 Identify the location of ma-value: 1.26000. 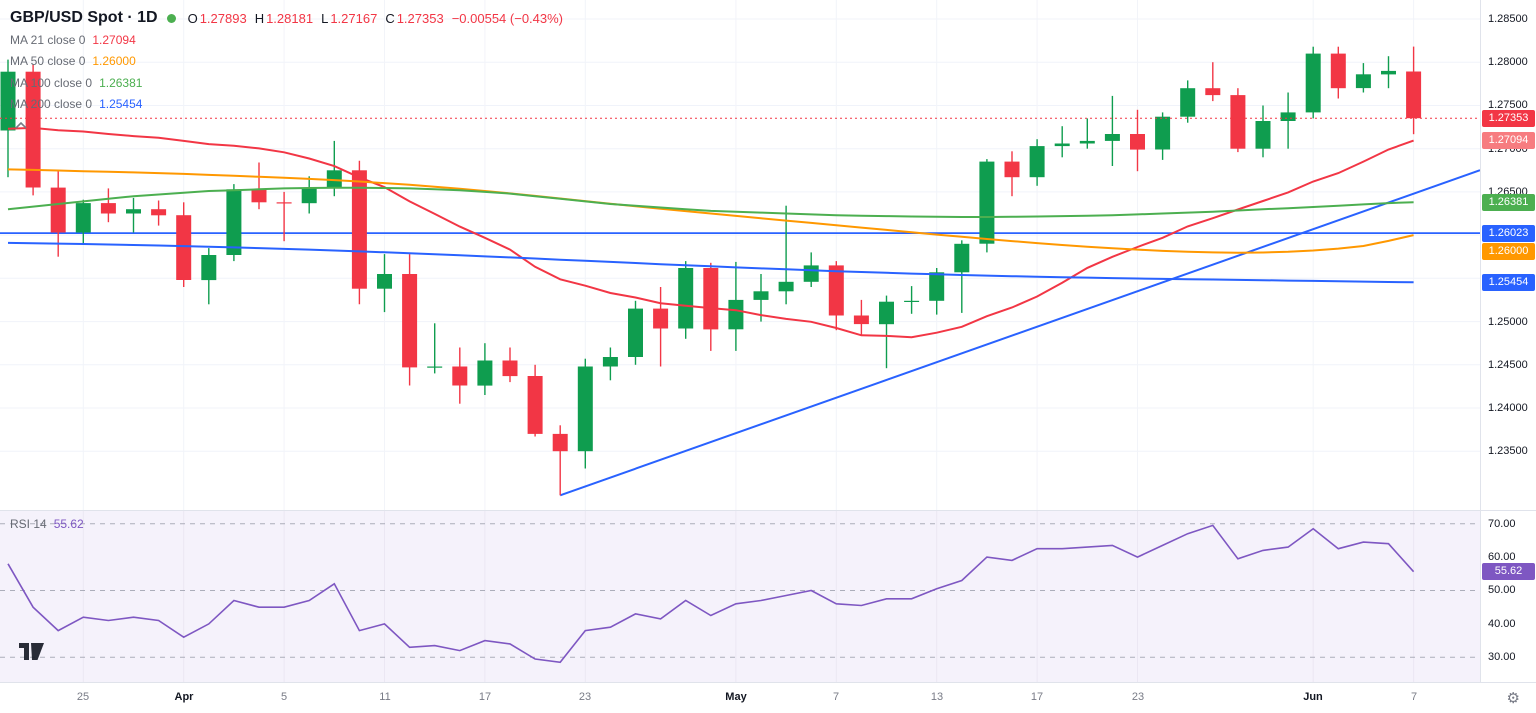
(114, 61).